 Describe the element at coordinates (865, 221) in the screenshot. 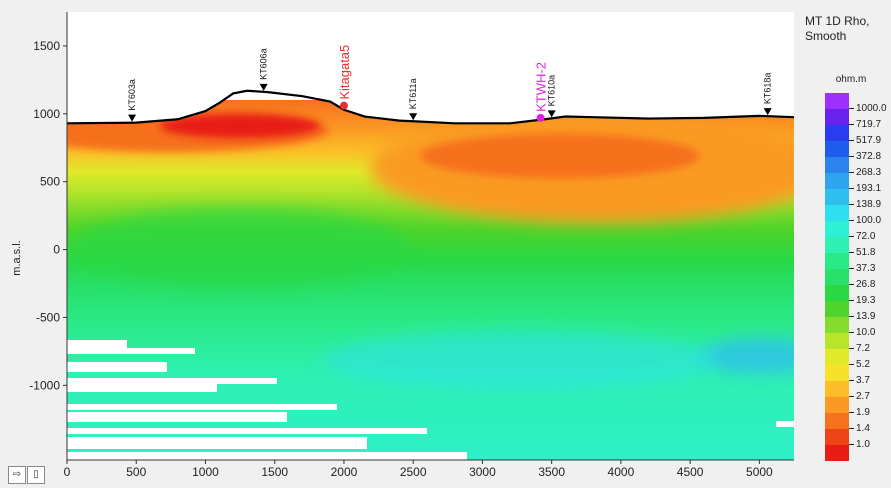

I see `colorbar-tick-label: 100.0` at that location.